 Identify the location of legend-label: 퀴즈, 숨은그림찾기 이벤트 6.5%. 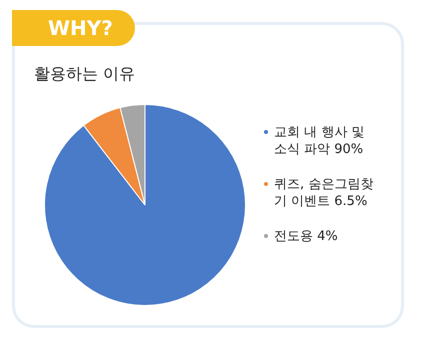
(323, 193).